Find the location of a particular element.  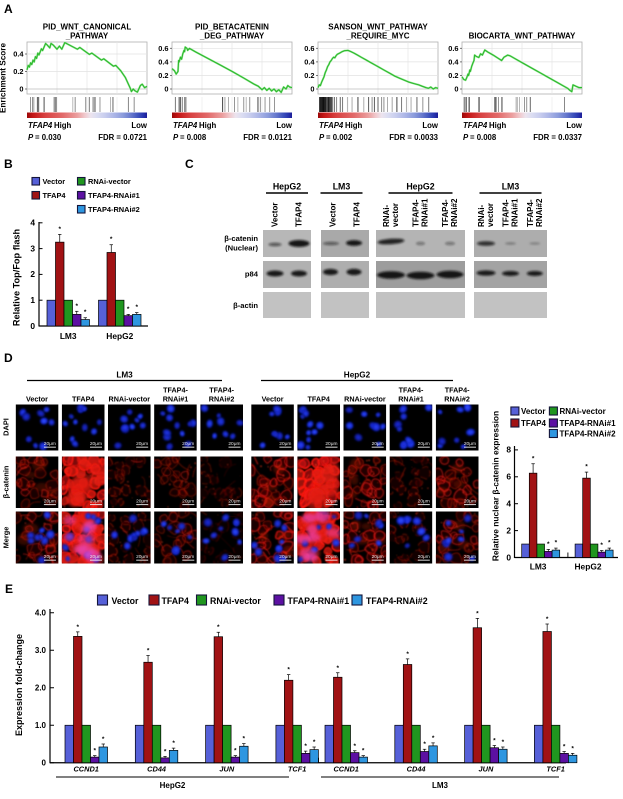

svg-text: Merge is located at coordinates (6, 538).